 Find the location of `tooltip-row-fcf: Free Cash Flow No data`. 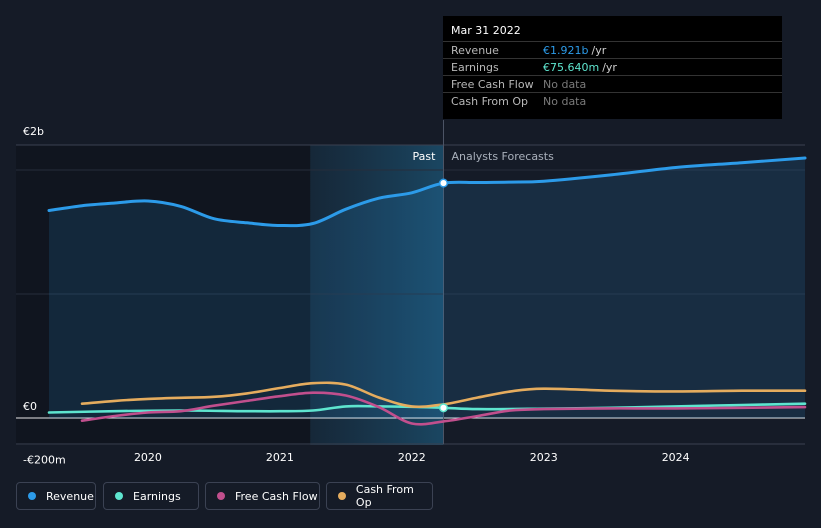

tooltip-row-fcf: Free Cash Flow No data is located at coordinates (612, 83).